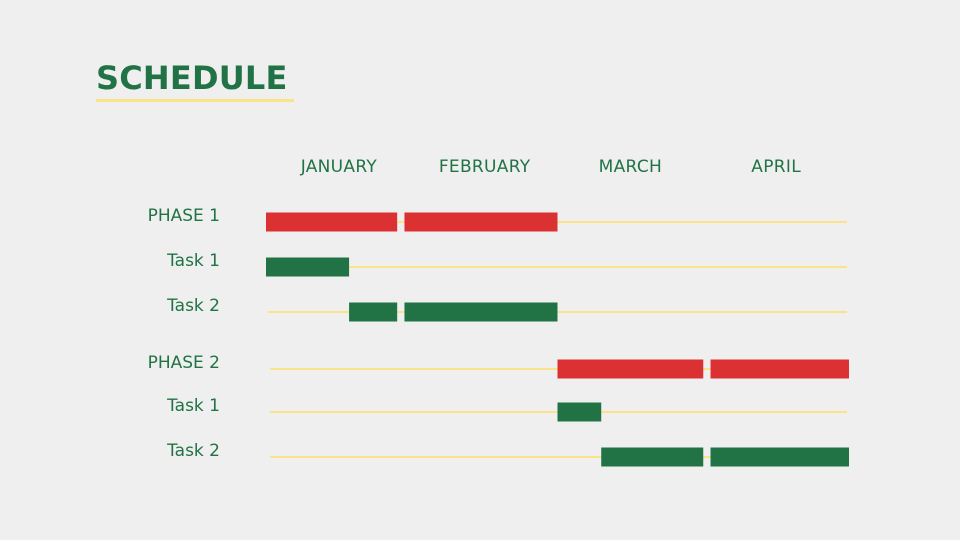 Image resolution: width=960 pixels, height=540 pixels. I want to click on month-label-january: JANUARY, so click(339, 167).